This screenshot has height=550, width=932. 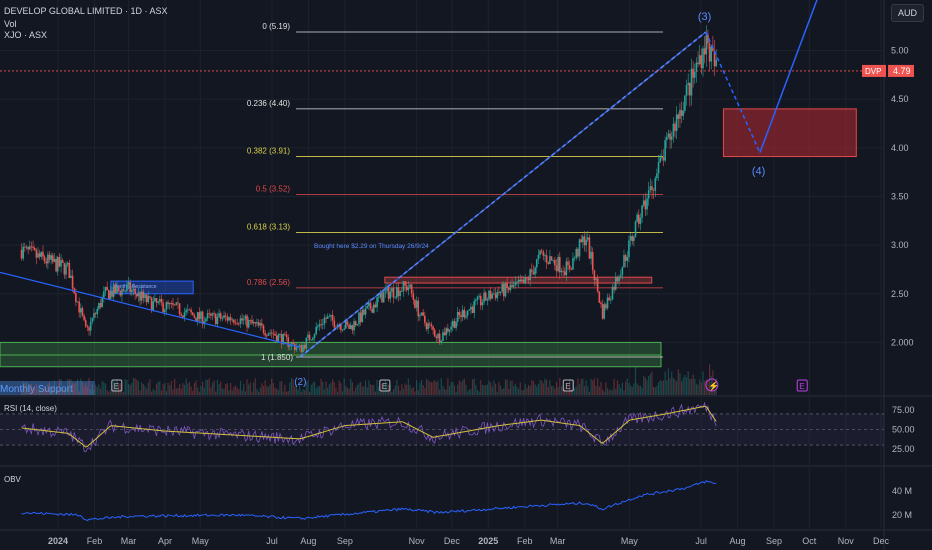 What do you see at coordinates (26, 35) in the screenshot?
I see `compare-symbol: XJO · ASX` at bounding box center [26, 35].